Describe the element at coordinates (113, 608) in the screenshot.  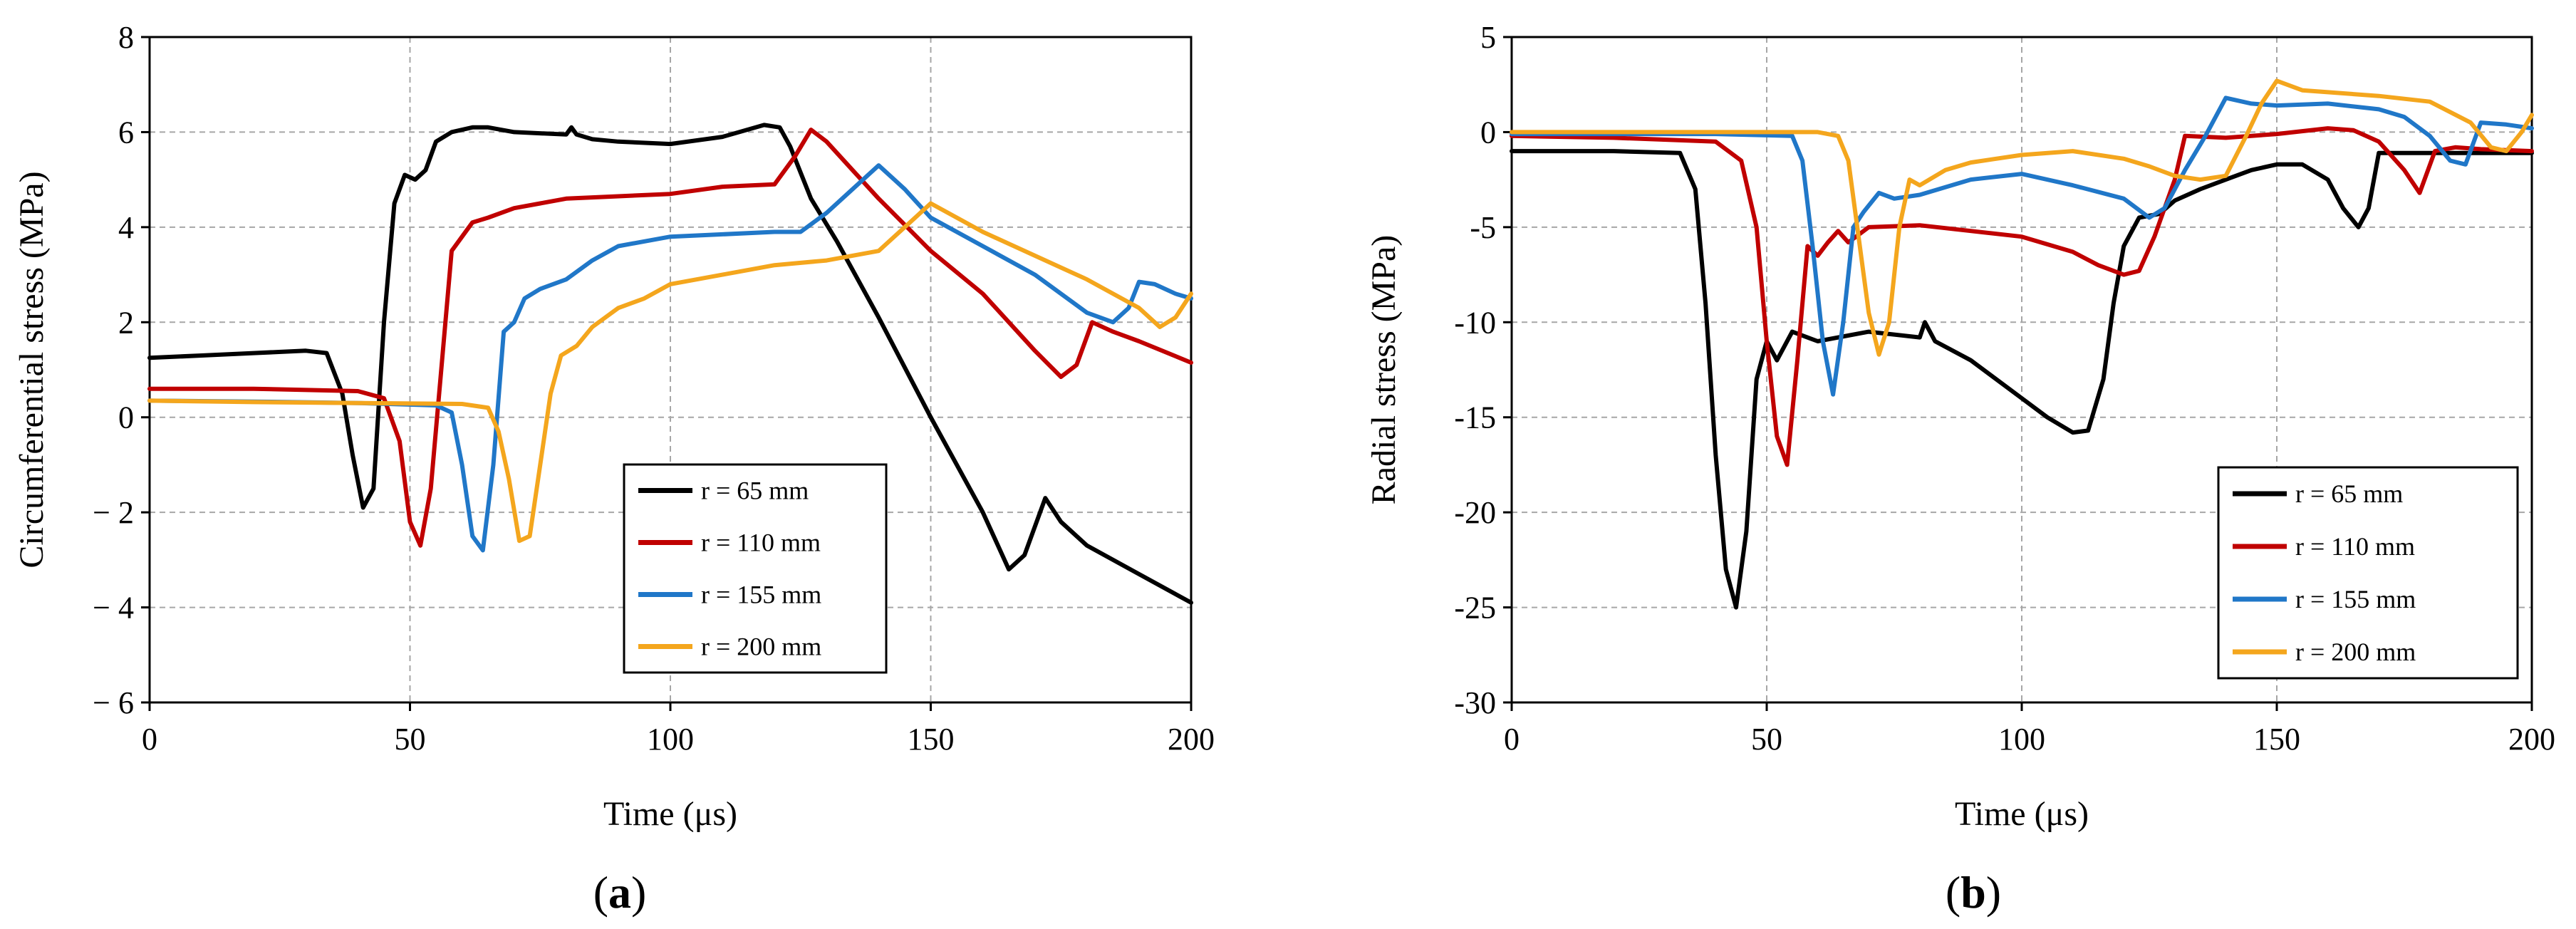
I see `y-tick-label: − 4` at that location.